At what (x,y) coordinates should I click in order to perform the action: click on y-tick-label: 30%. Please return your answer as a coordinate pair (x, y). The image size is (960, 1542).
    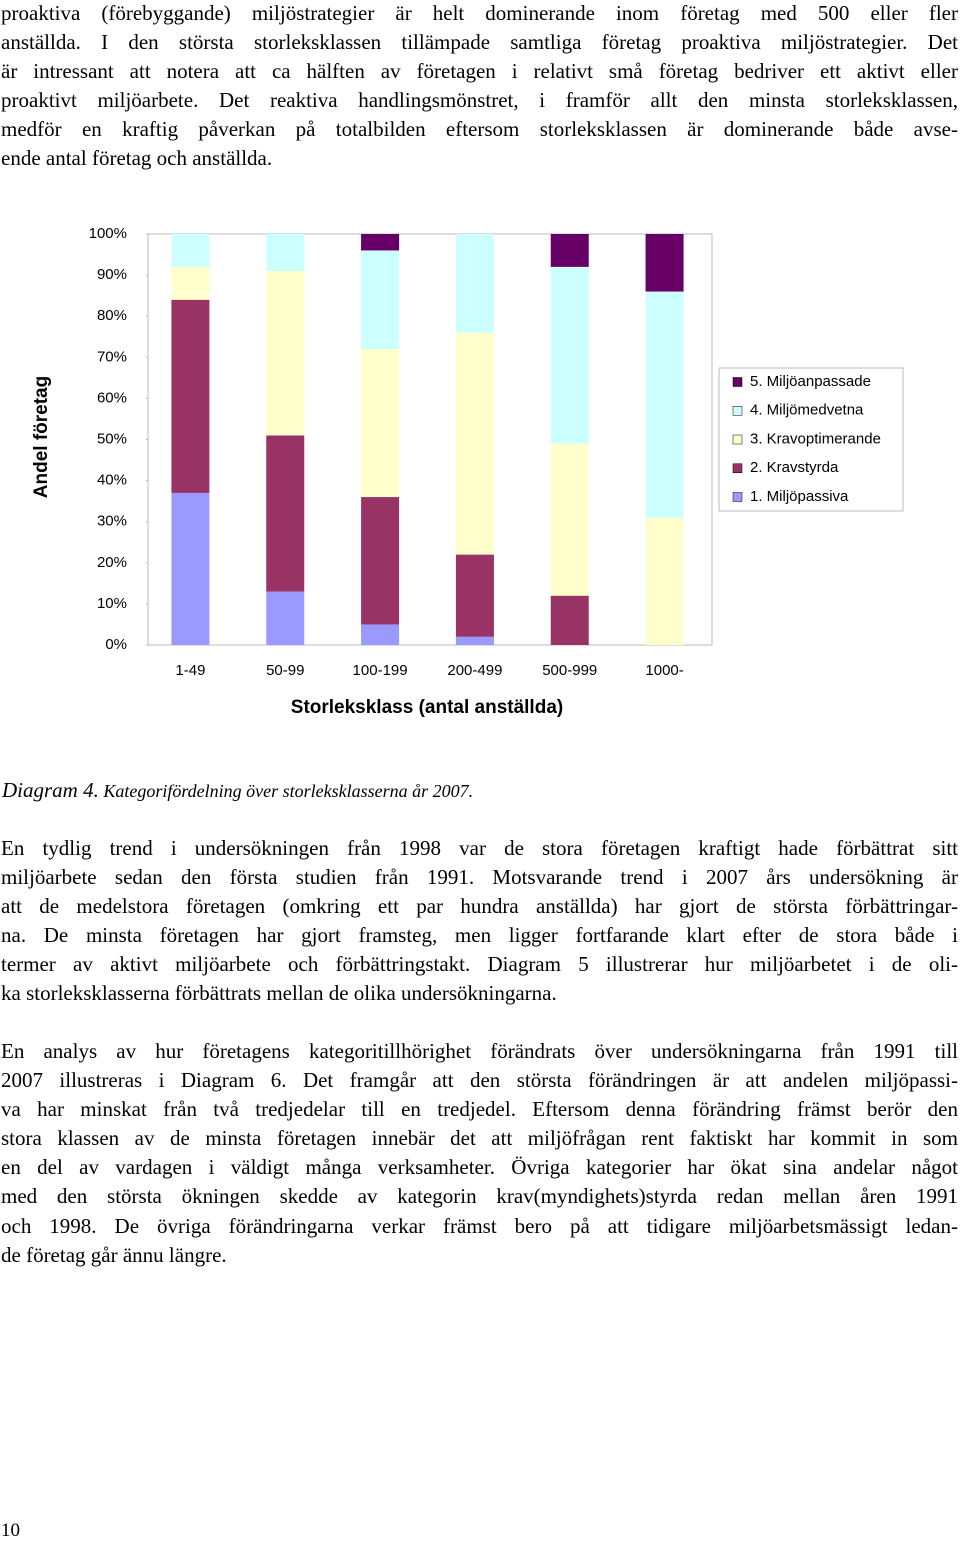
    Looking at the image, I should click on (112, 521).